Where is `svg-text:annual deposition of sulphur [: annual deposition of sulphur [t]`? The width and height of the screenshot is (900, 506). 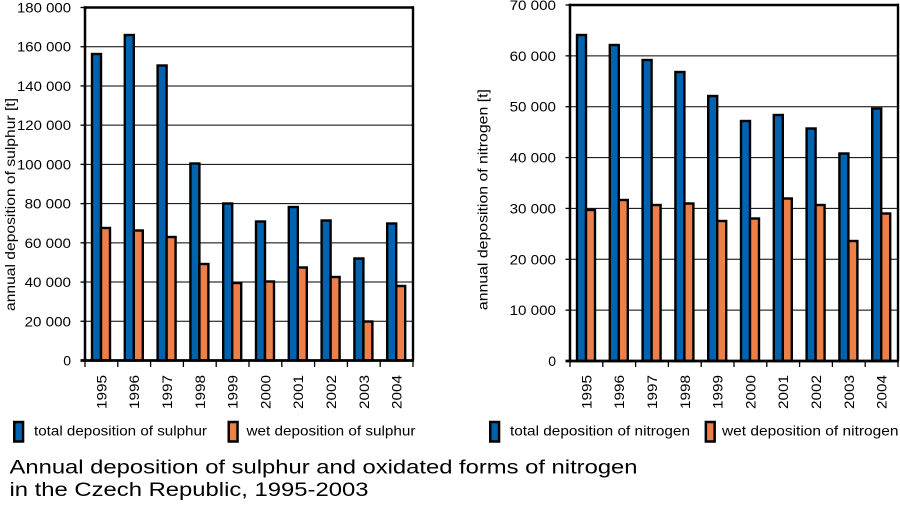
svg-text:annual deposition of sulphur [: annual deposition of sulphur [t] is located at coordinates (10, 204).